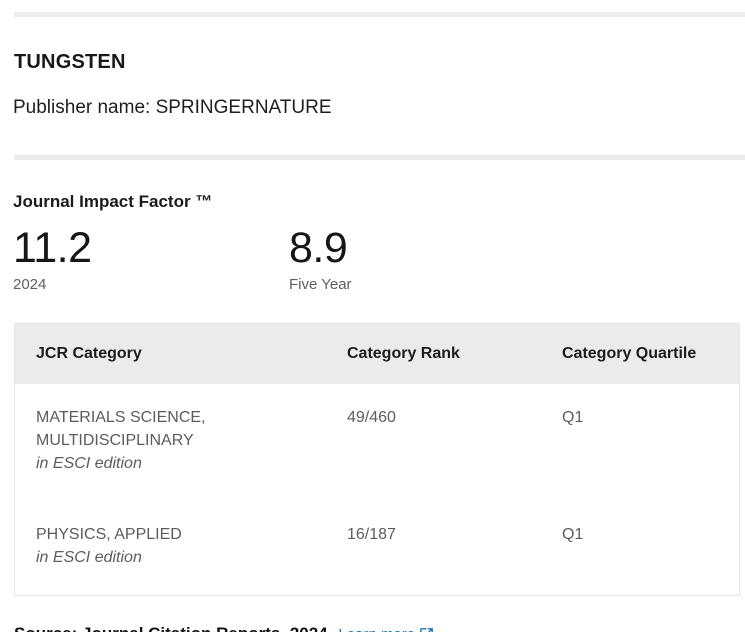 This screenshot has width=745, height=632. I want to click on learn-more-link: Learn more, so click(386, 629).